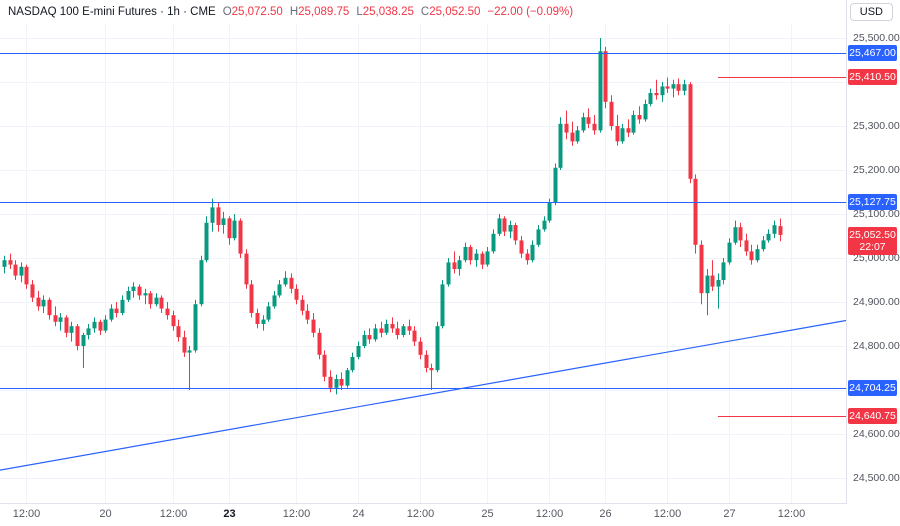 The image size is (900, 526). Describe the element at coordinates (876, 214) in the screenshot. I see `price-axis-label: 25,100.00` at that location.